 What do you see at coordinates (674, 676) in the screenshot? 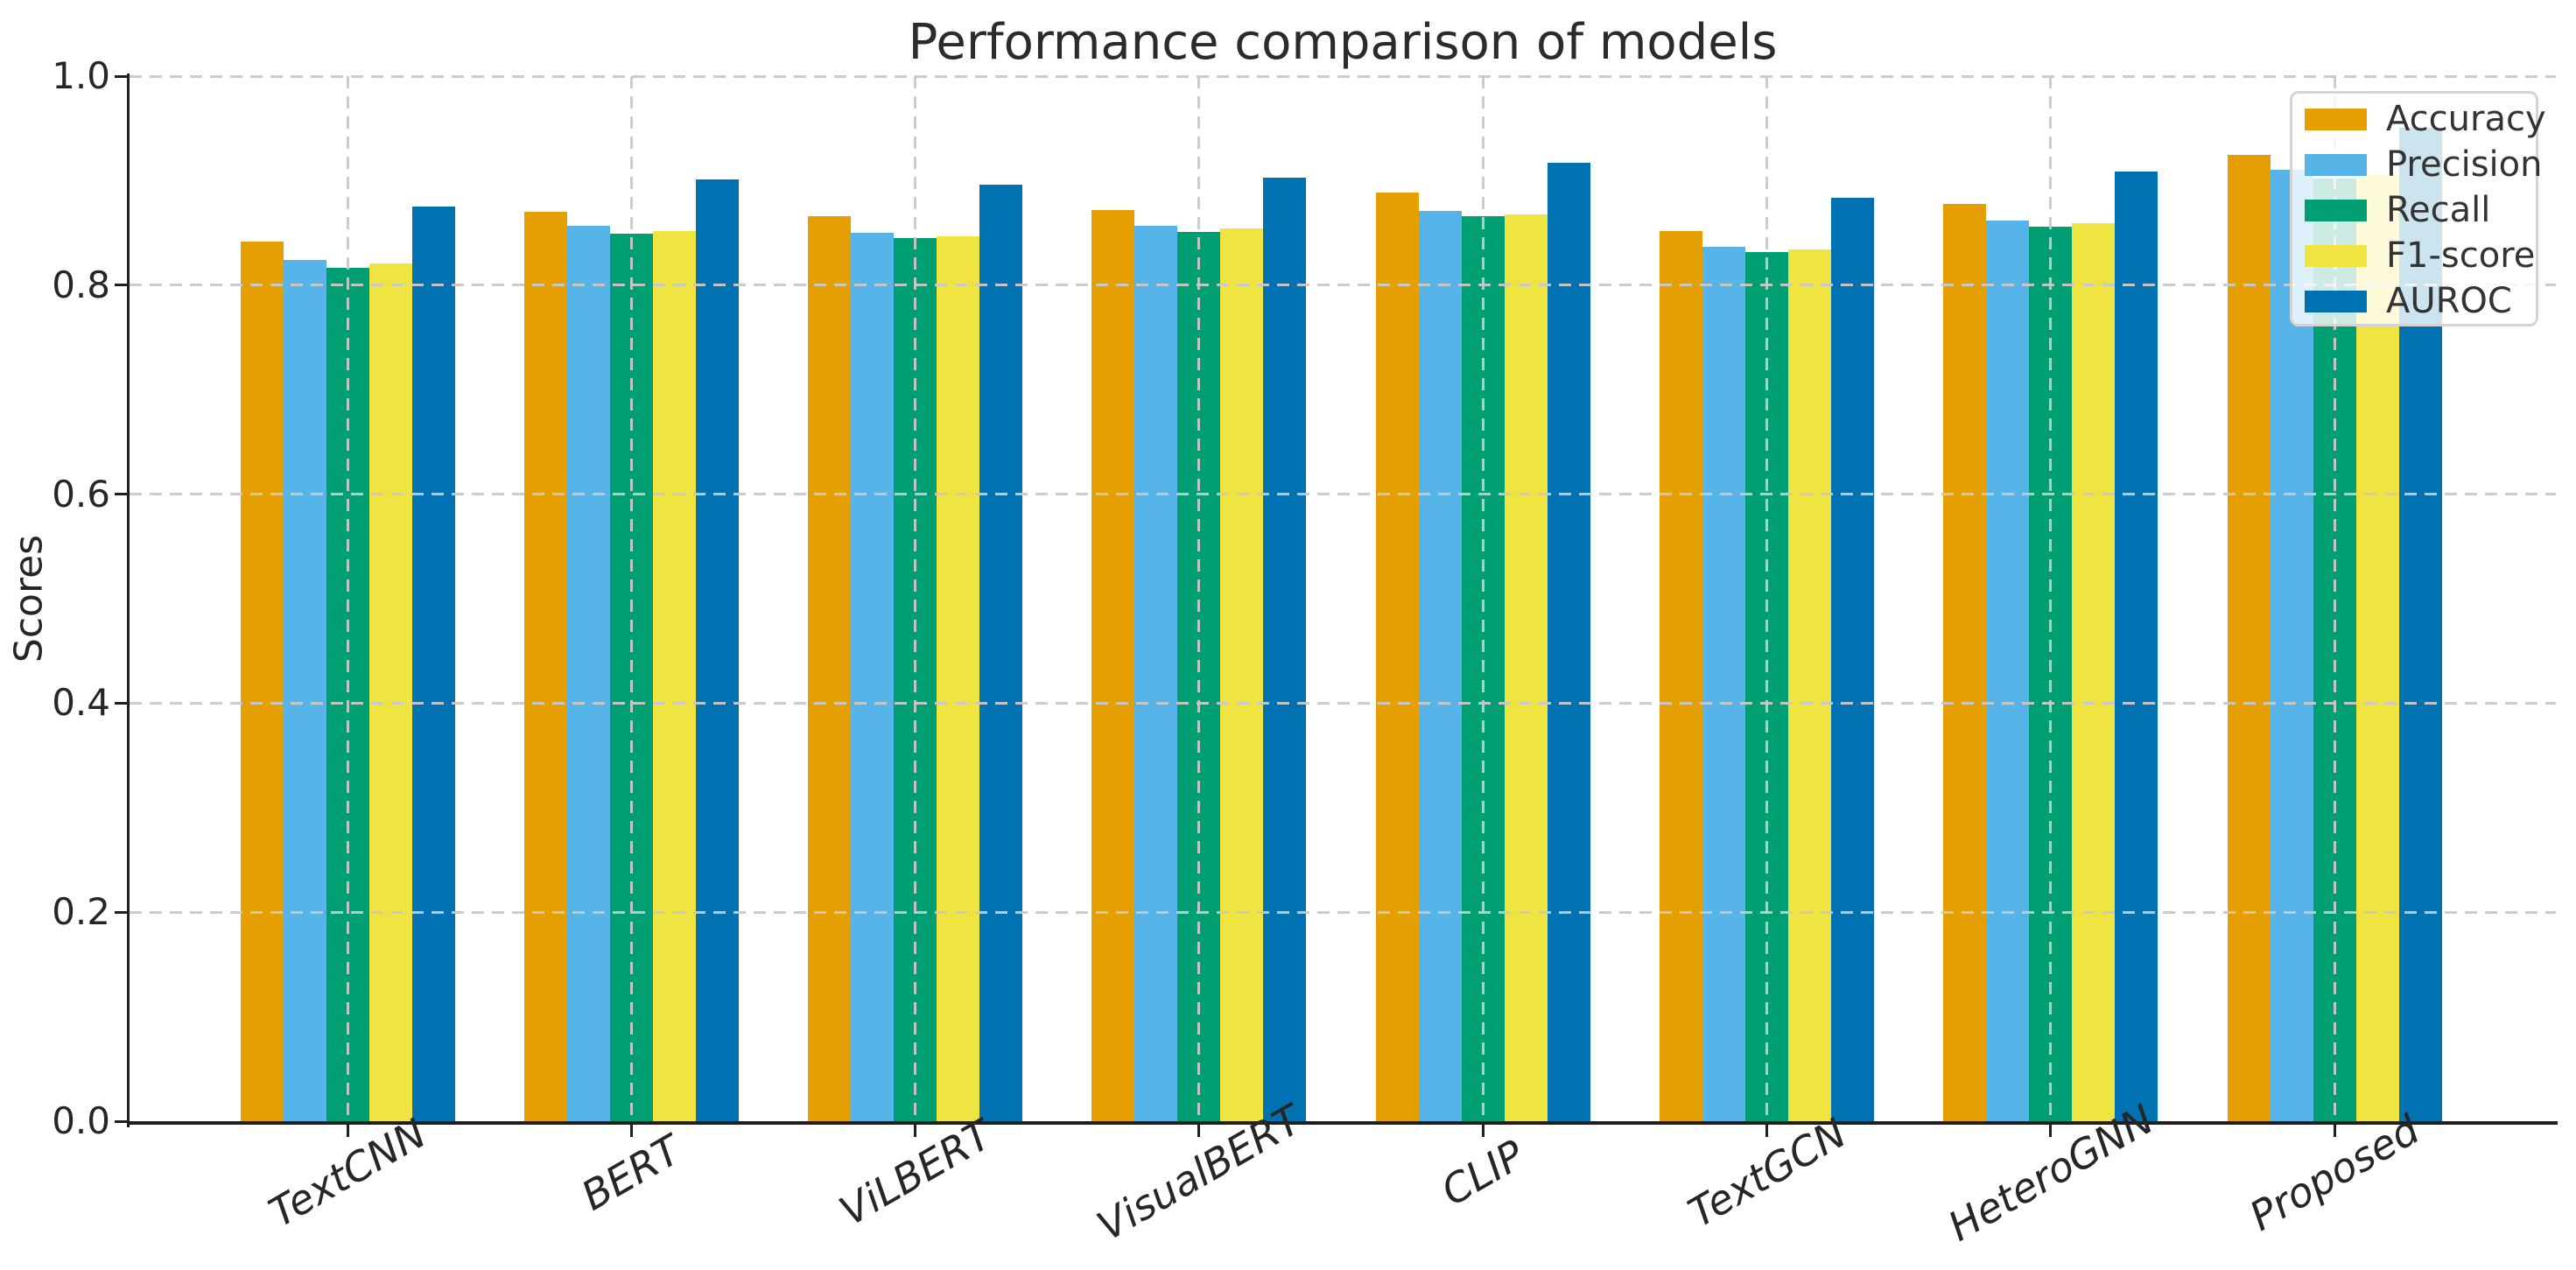
I see `bar-bert-f1-score` at bounding box center [674, 676].